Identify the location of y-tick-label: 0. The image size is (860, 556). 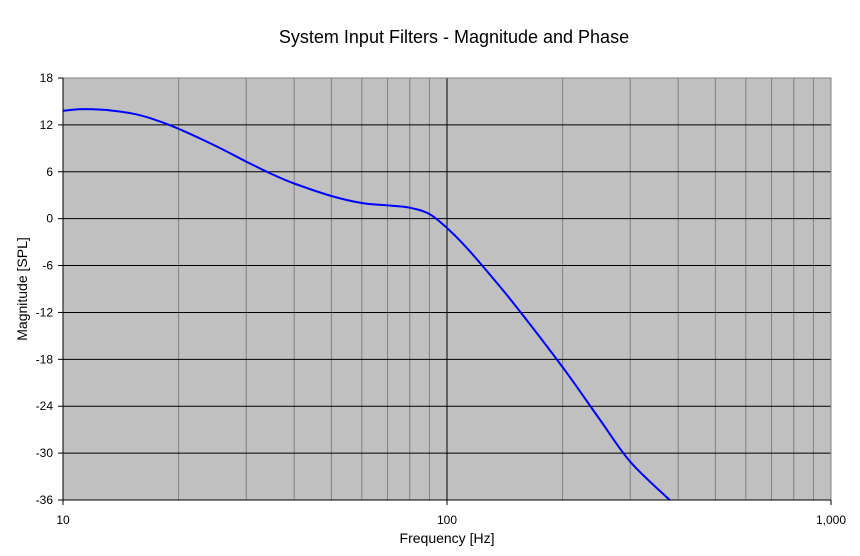
(49, 219).